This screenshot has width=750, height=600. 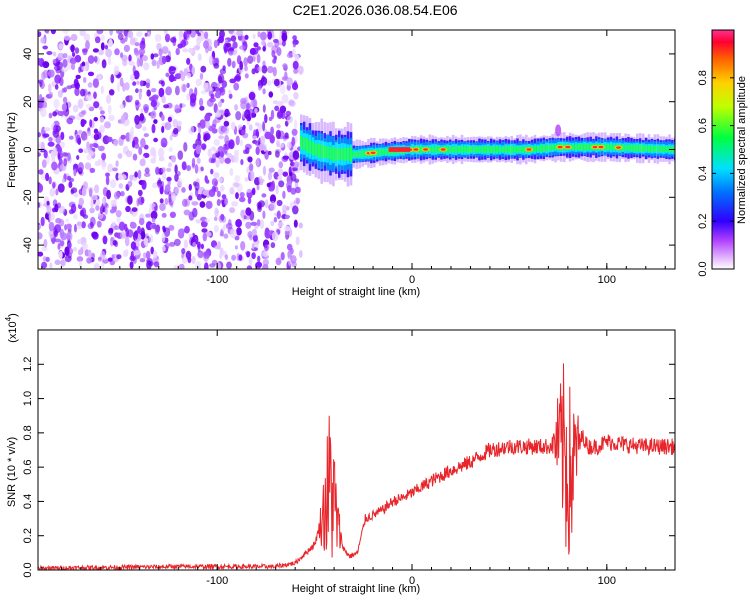 I want to click on snr-y-tick-label: 0.2, so click(x=28, y=535).